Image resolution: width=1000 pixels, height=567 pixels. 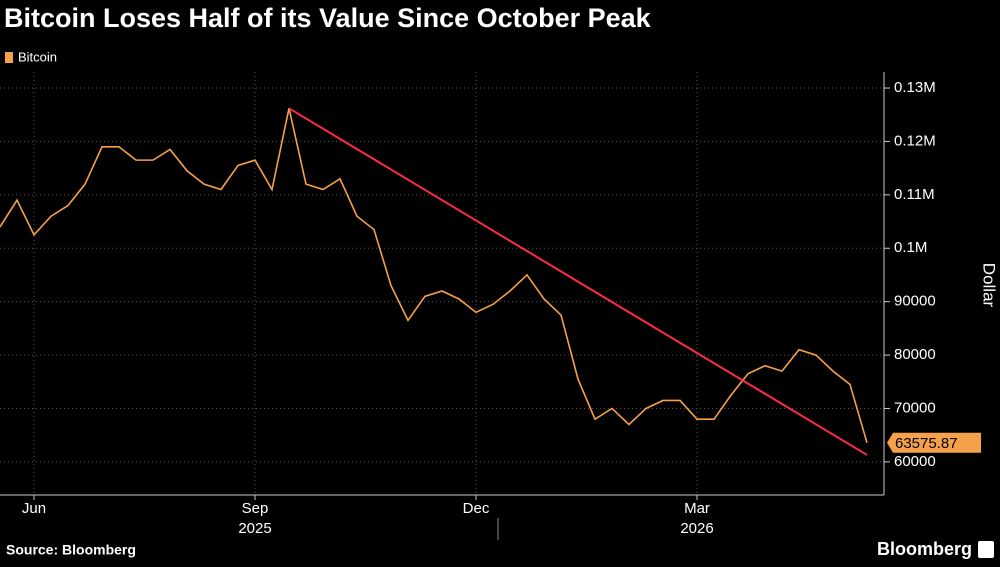 What do you see at coordinates (9, 57) in the screenshot?
I see `legend-swatch` at bounding box center [9, 57].